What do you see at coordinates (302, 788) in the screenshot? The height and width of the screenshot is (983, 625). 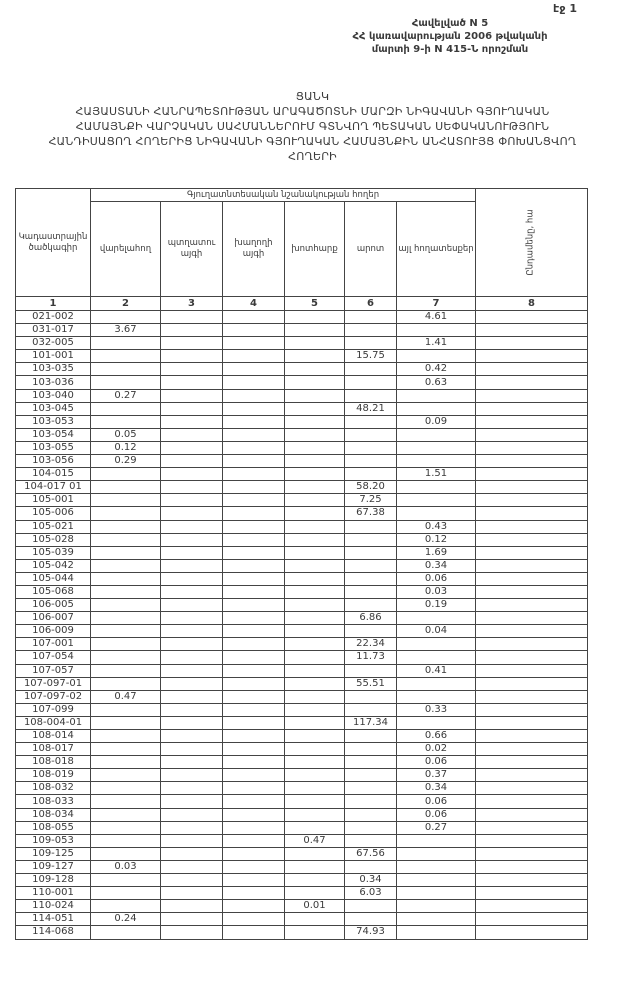 I see `table-row: 108-032 0.34` at bounding box center [302, 788].